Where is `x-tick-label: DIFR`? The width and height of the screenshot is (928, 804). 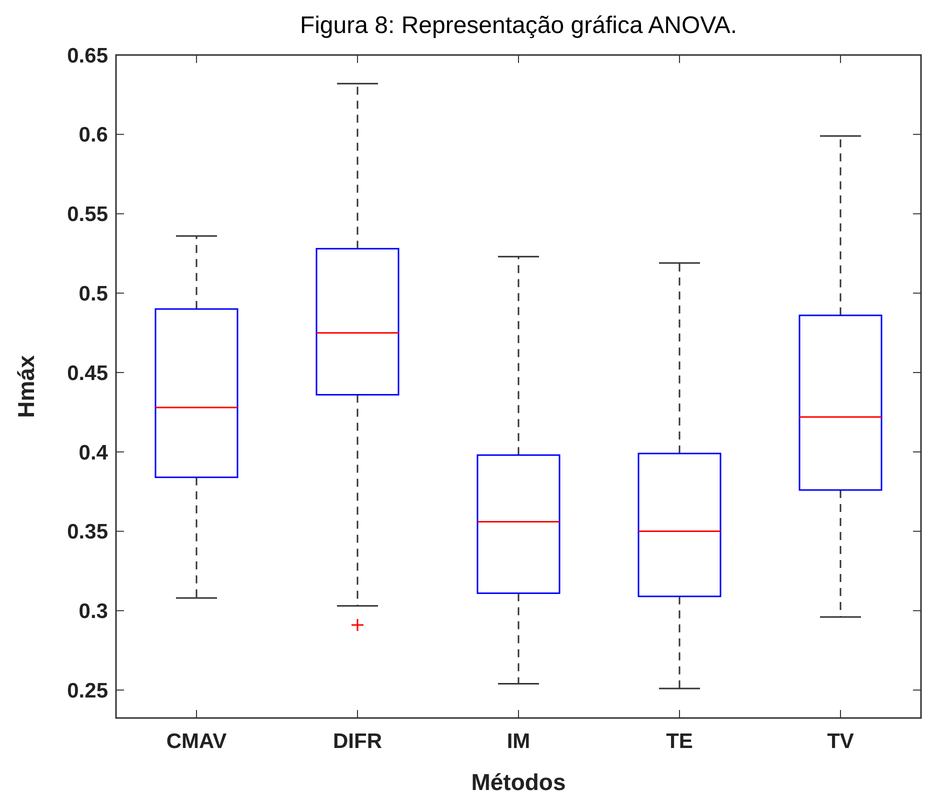
x-tick-label: DIFR is located at coordinates (357, 741).